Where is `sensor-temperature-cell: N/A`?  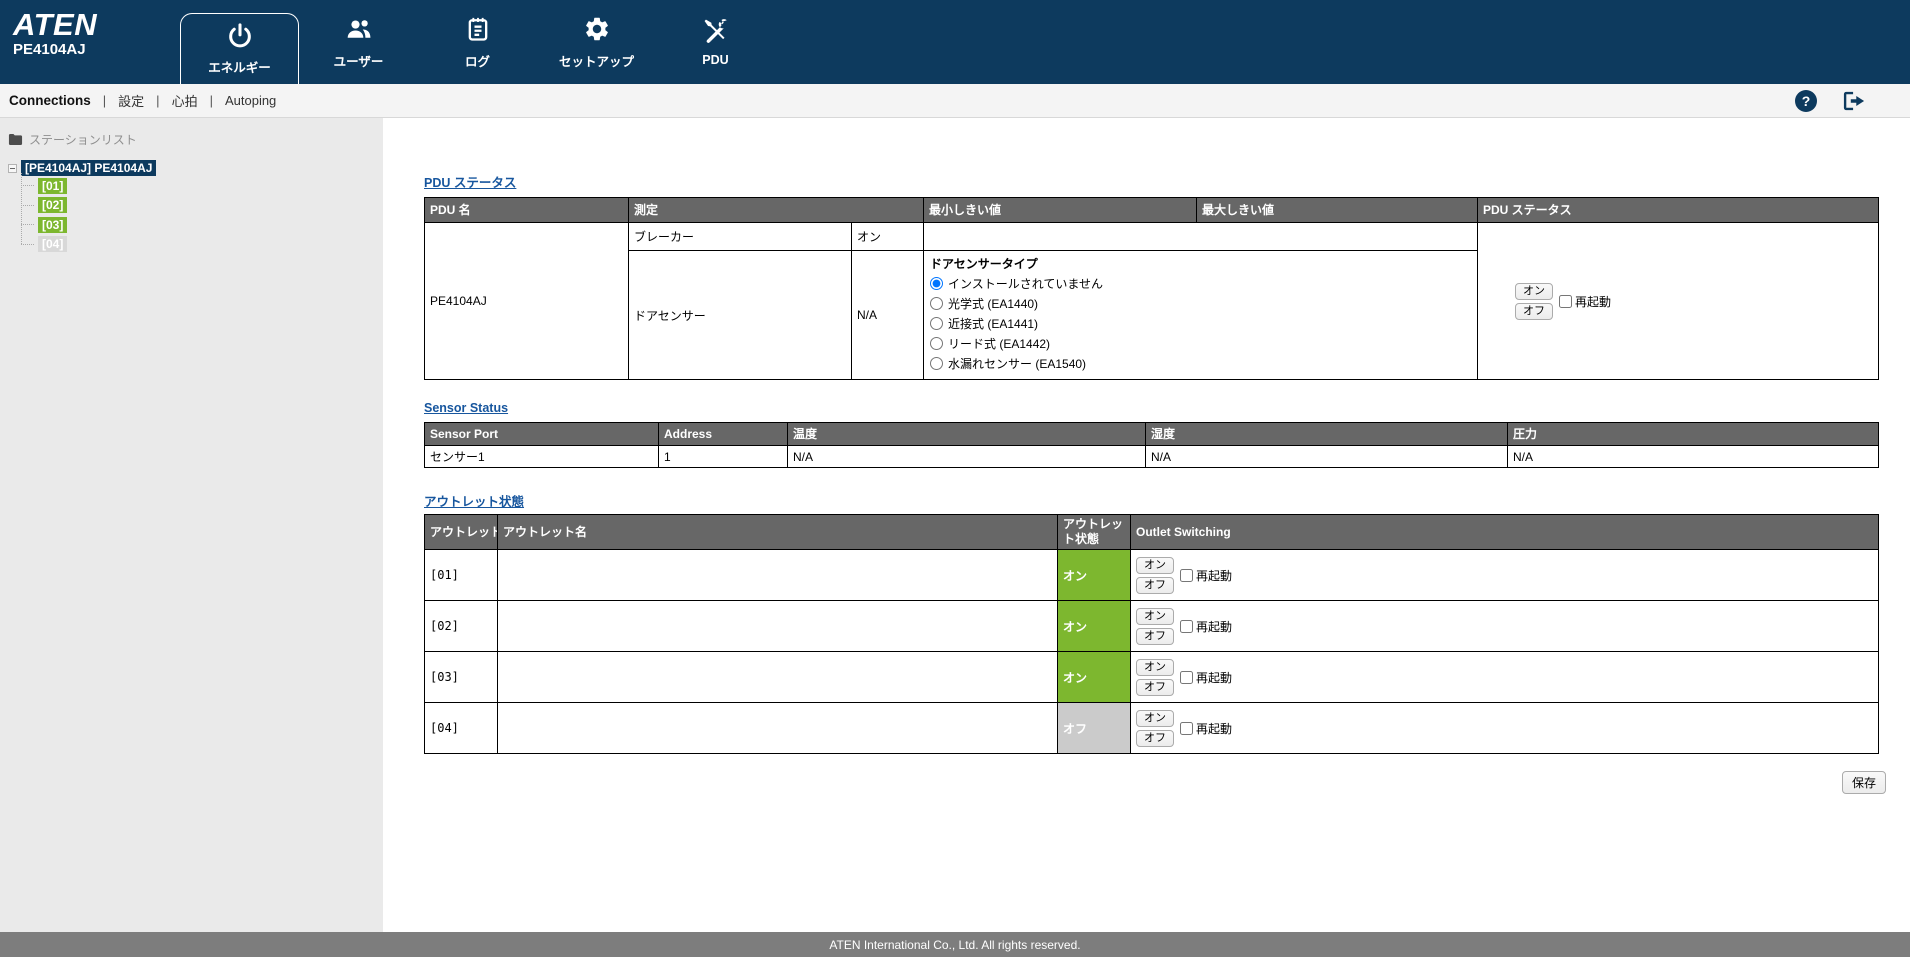
sensor-temperature-cell: N/A is located at coordinates (966, 456).